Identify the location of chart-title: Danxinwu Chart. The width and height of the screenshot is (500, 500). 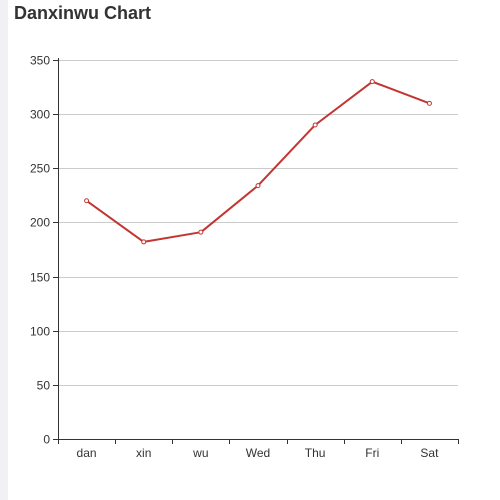
(83, 13).